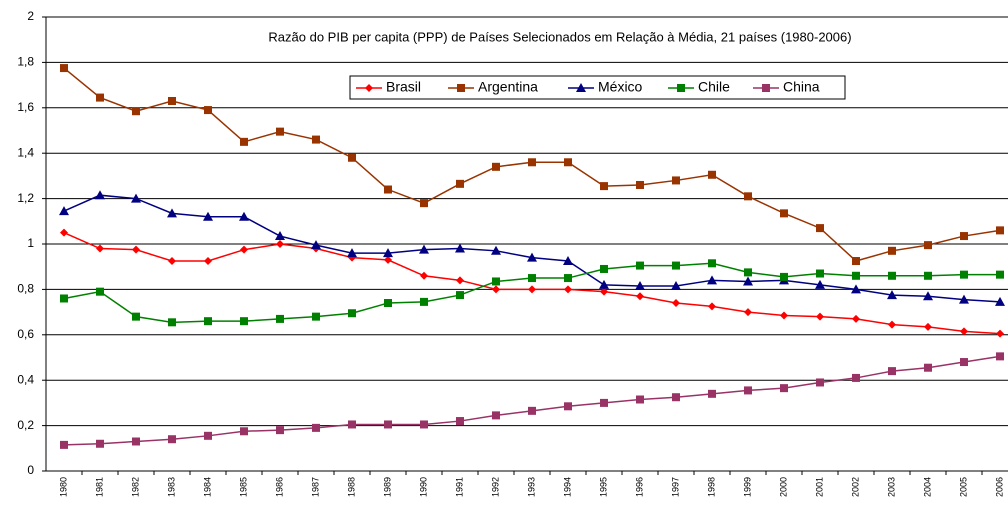  What do you see at coordinates (25, 62) in the screenshot?
I see `y-tick-label: 1,8` at bounding box center [25, 62].